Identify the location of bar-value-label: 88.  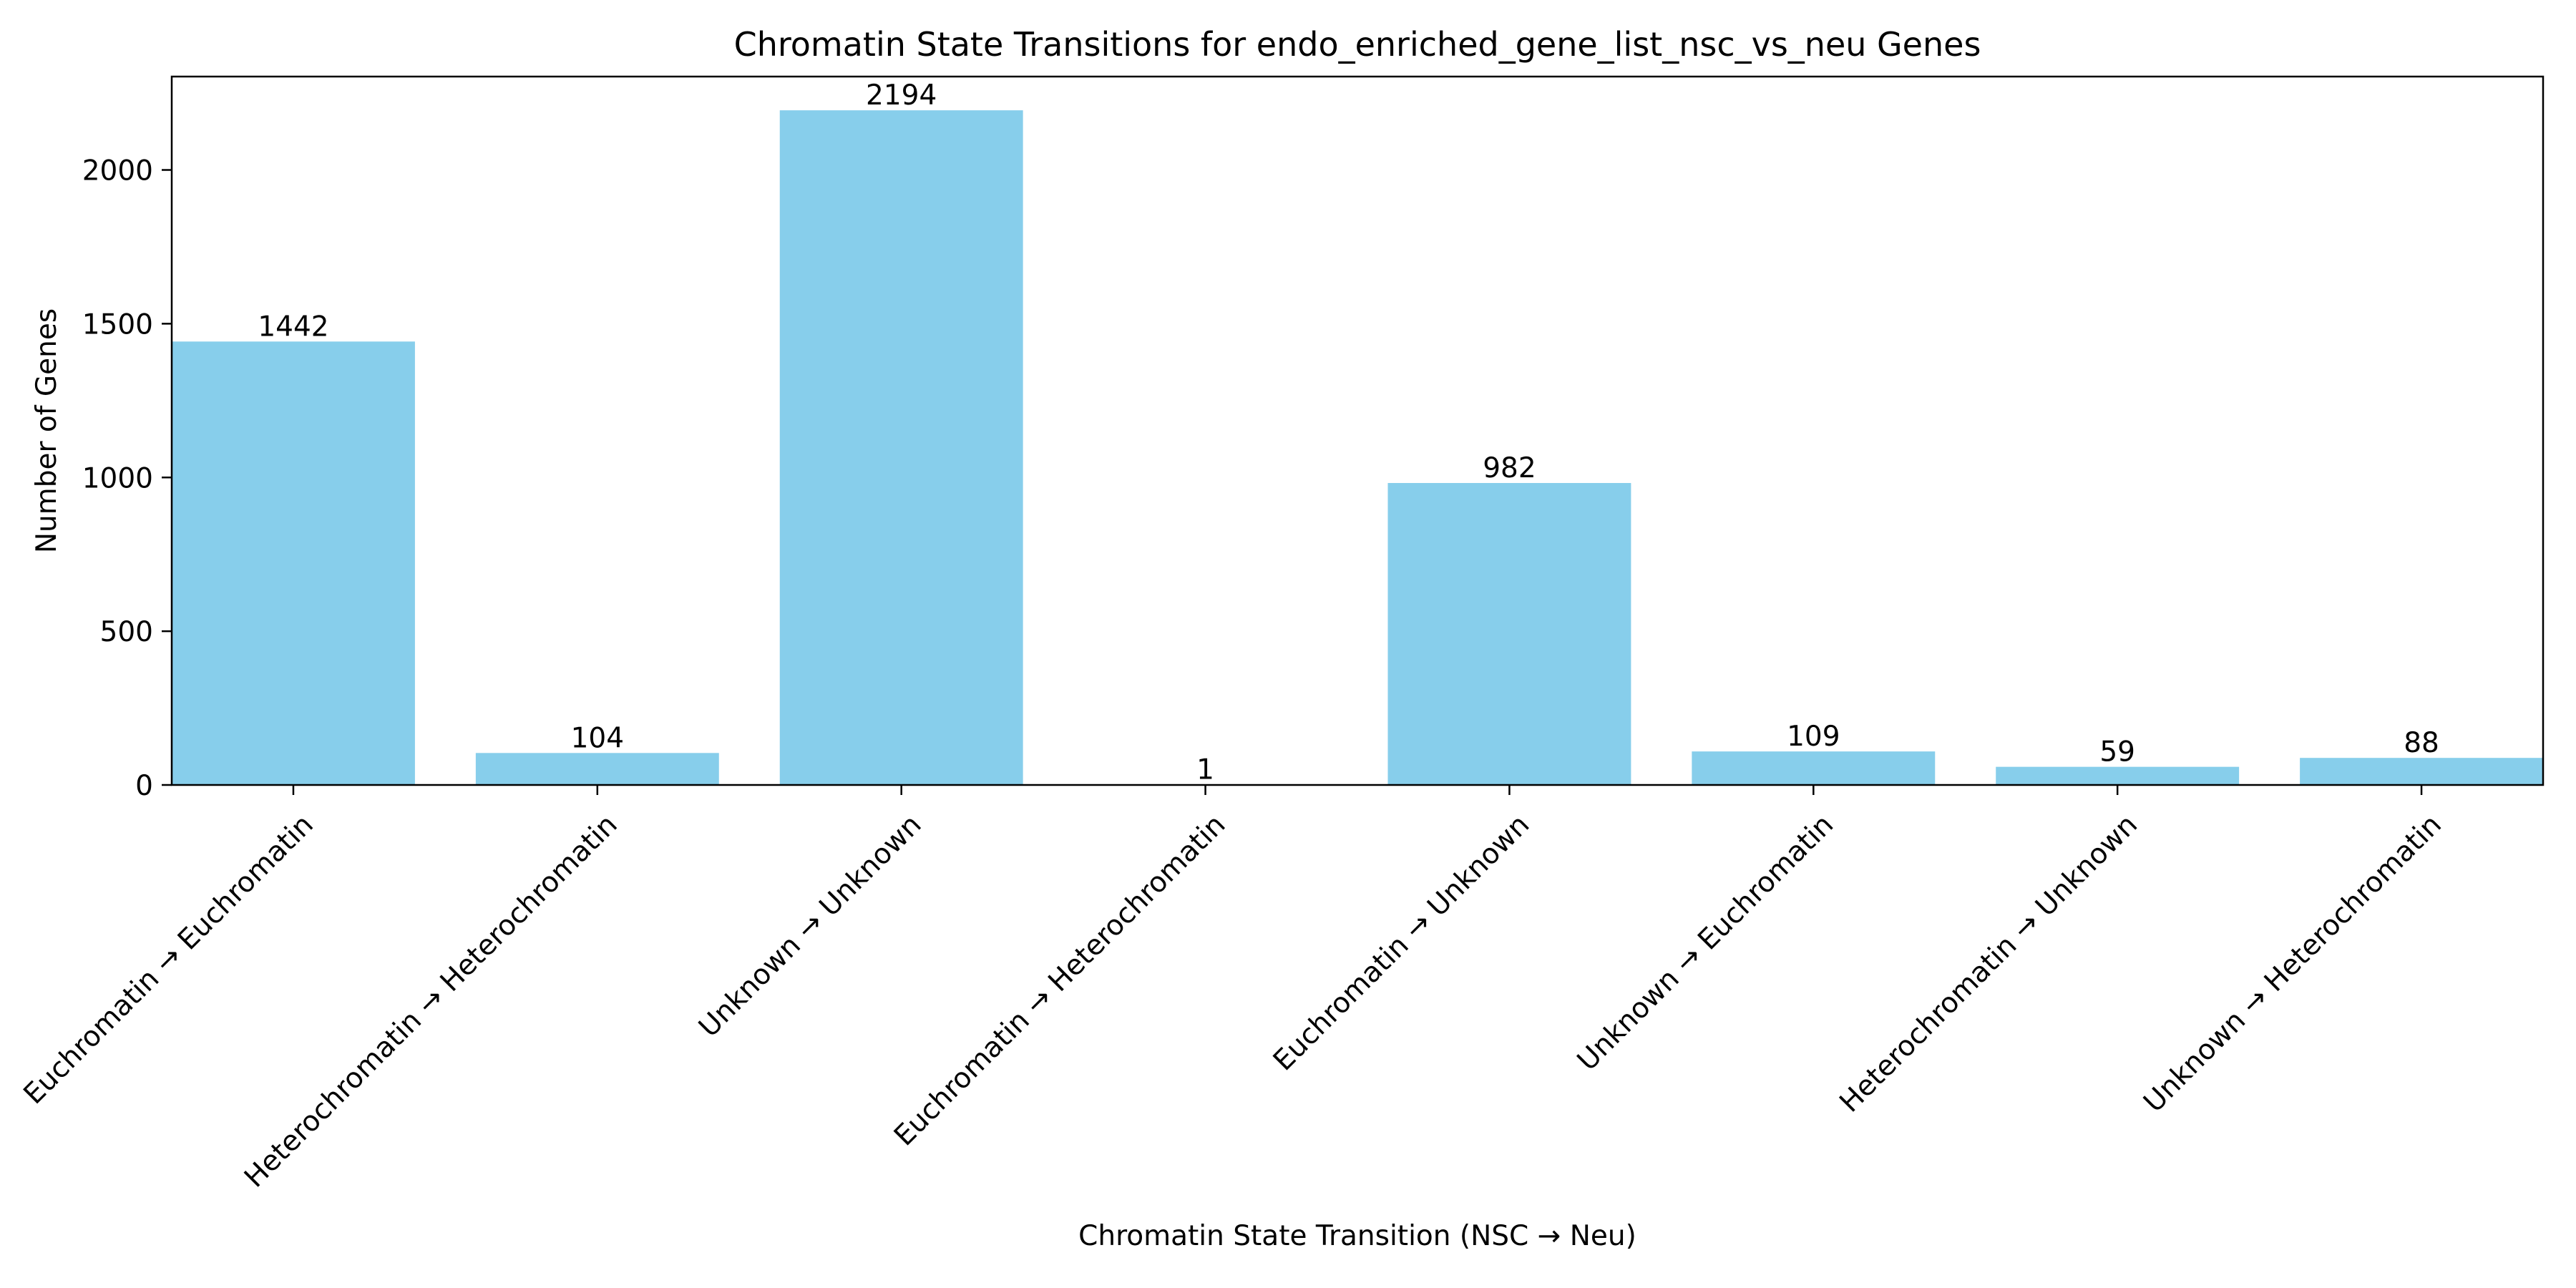
(2421, 743).